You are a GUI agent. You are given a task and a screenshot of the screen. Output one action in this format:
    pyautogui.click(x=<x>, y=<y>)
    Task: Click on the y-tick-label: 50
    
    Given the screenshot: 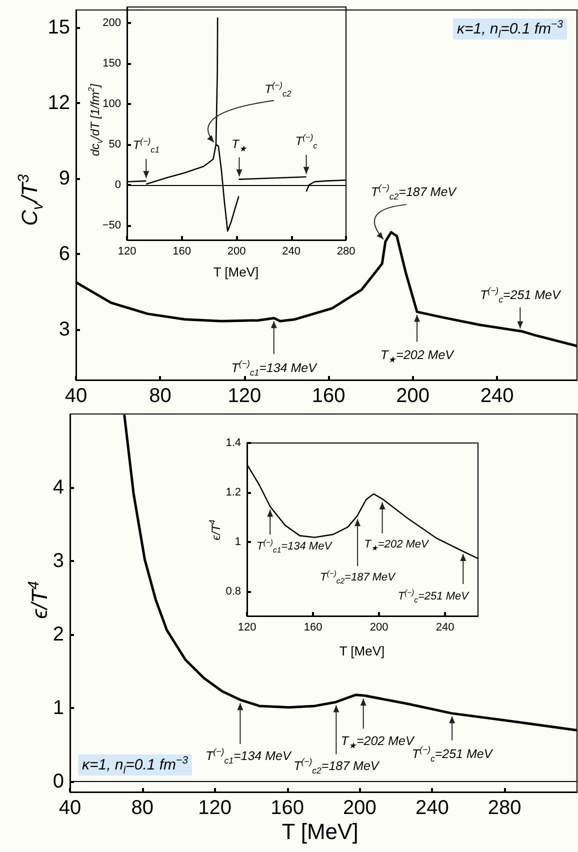 What is the action you would take?
    pyautogui.click(x=114, y=144)
    